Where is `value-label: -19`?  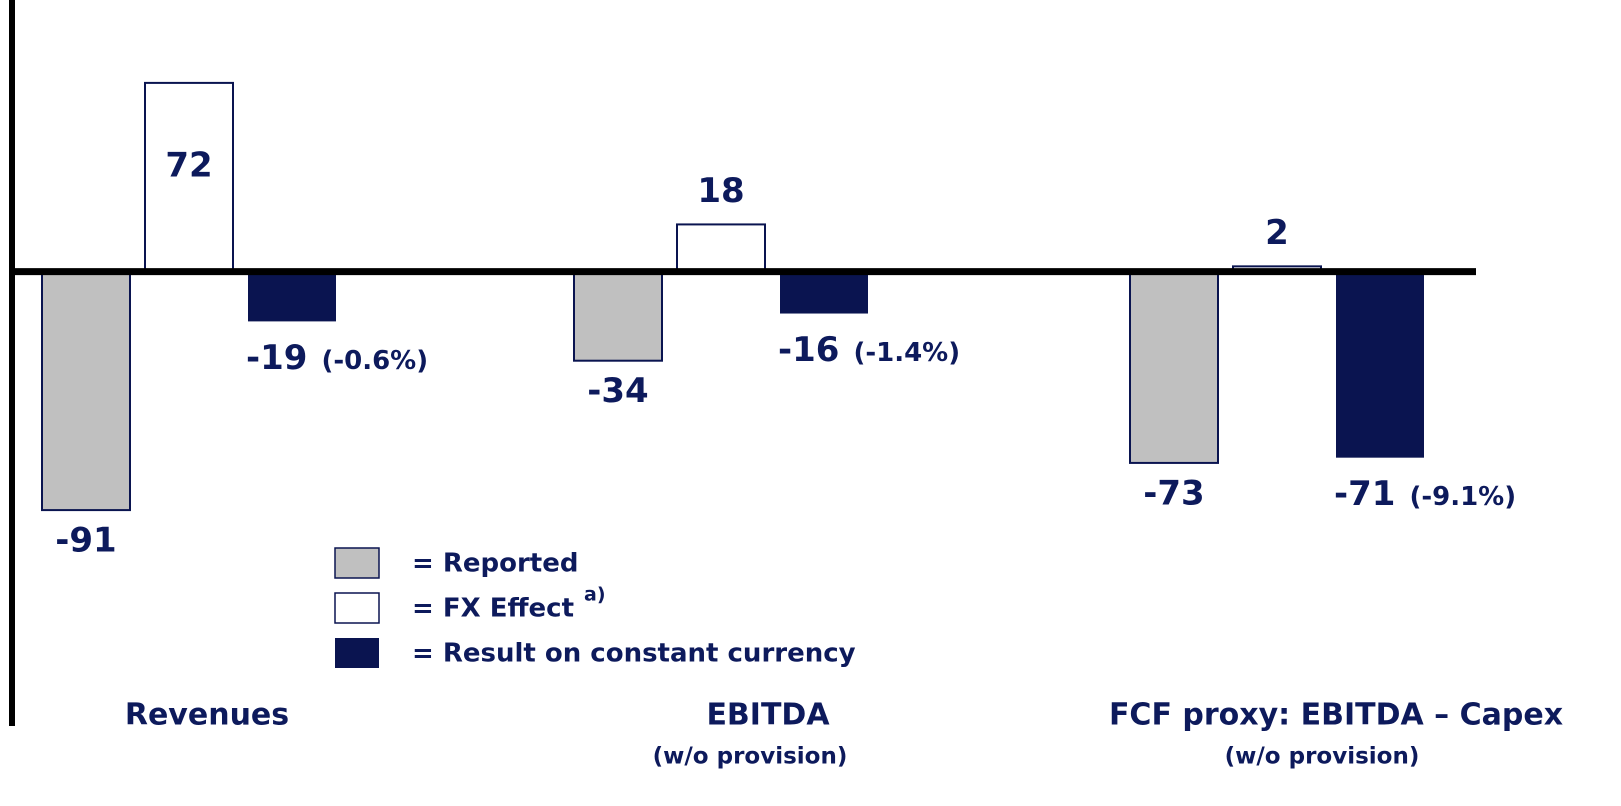 value-label: -19 is located at coordinates (276, 358).